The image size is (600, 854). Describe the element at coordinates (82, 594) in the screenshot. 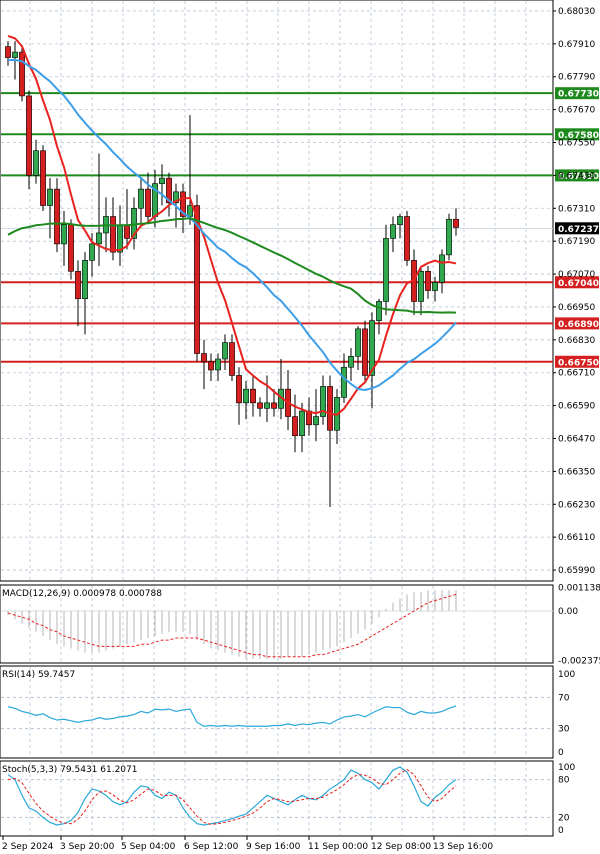

I see `macd-label: MACD(12,26,9) 0.000978 0.000788` at that location.